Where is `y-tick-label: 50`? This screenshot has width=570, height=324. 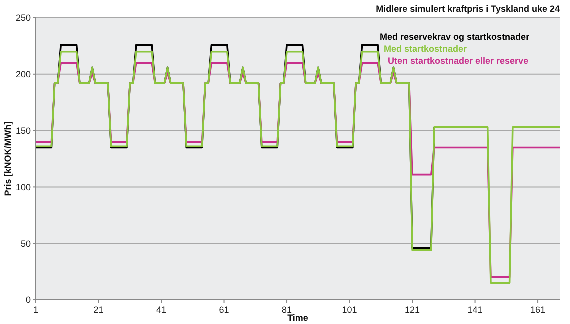 y-tick-label: 50 is located at coordinates (25, 243).